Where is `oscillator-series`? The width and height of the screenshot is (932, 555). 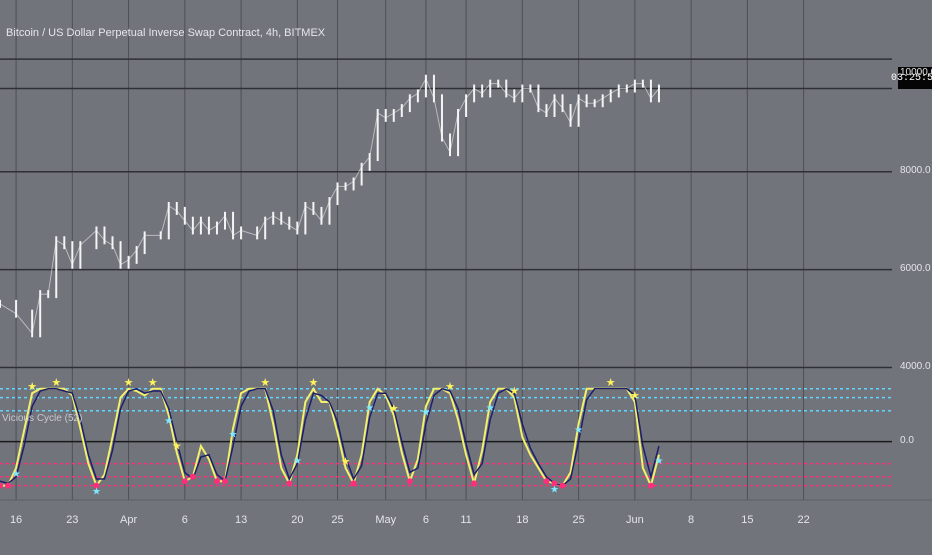
oscillator-series is located at coordinates (330, 437).